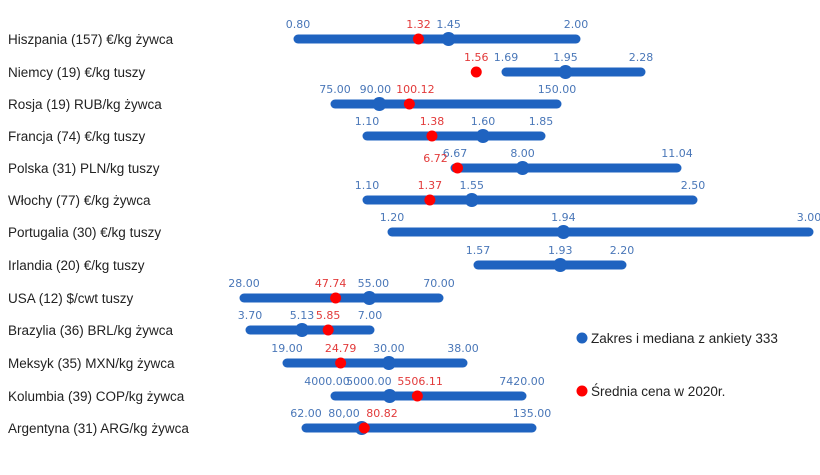 This screenshot has width=820, height=475. I want to click on median-value-label: 8.00, so click(522, 153).